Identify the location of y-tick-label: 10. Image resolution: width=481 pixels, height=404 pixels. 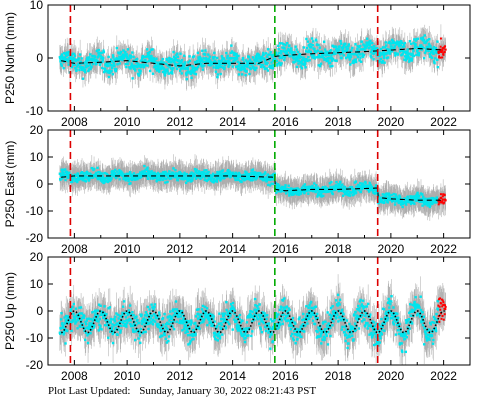
(37, 157).